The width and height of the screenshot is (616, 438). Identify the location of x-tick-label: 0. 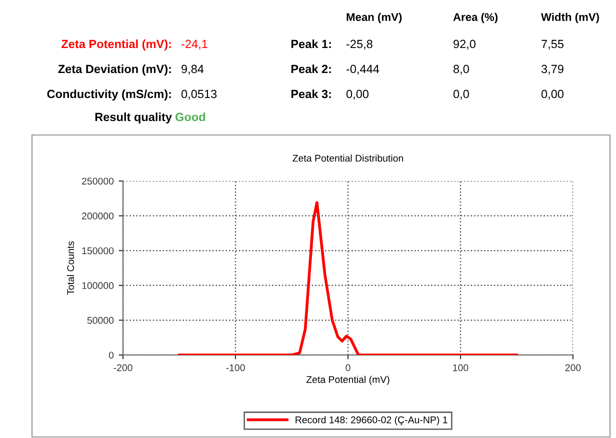
(348, 368).